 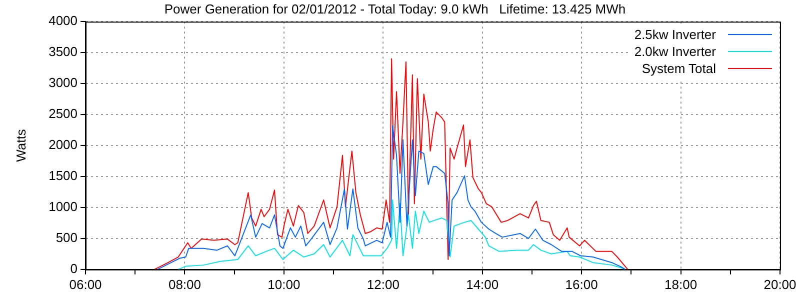 I want to click on chart-title: Power Generation for 02/01/2012 - Total Today: 9.0 kWh Lifetime: 13.425 MWh, so click(x=395, y=8).